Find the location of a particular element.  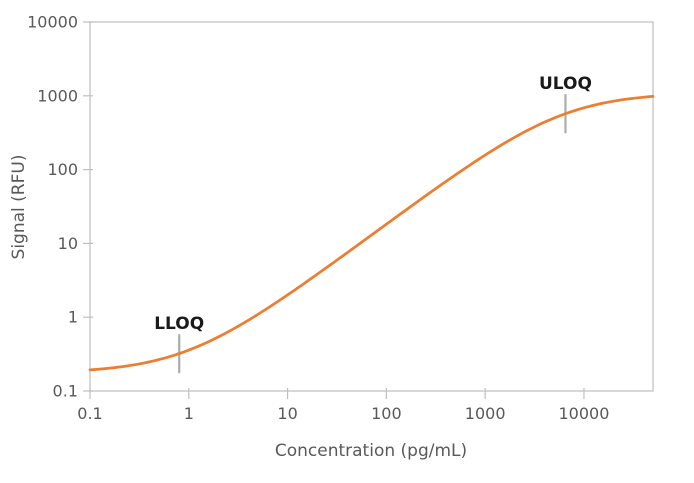

y-tick-label: 0.1 is located at coordinates (65, 391).